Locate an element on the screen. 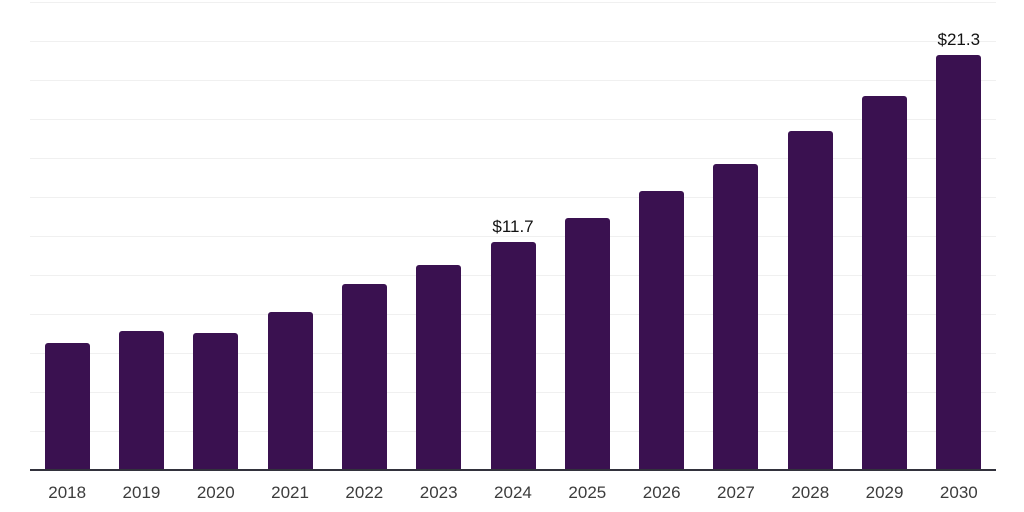  x-tick-label-2029: 2029 is located at coordinates (884, 492).